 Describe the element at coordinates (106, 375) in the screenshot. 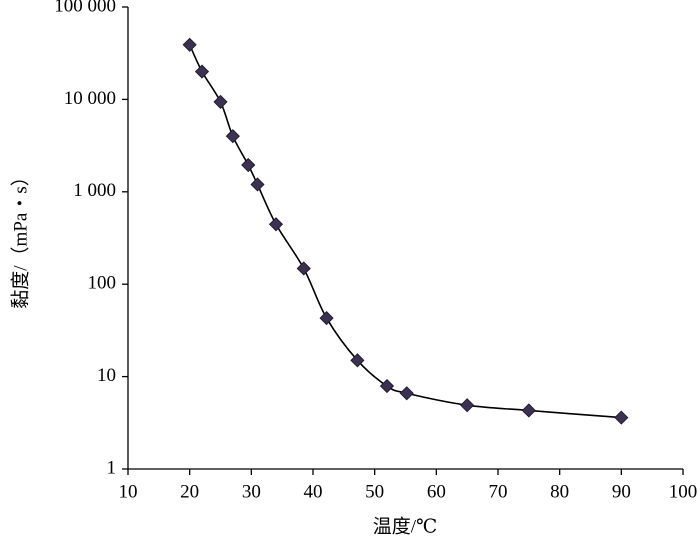

I see `y-tick-label: 10` at that location.